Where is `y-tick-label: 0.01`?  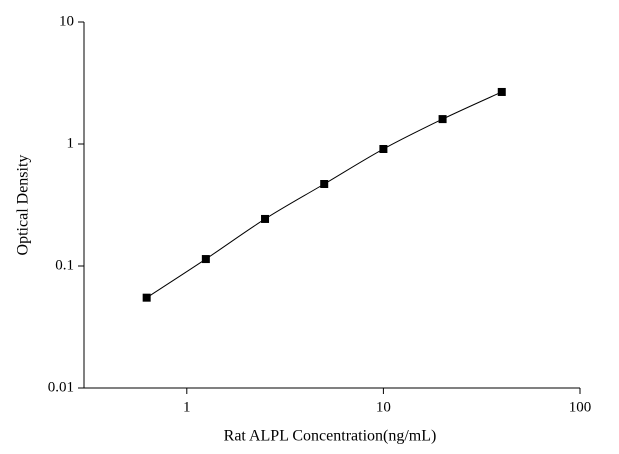 y-tick-label: 0.01 is located at coordinates (61, 387).